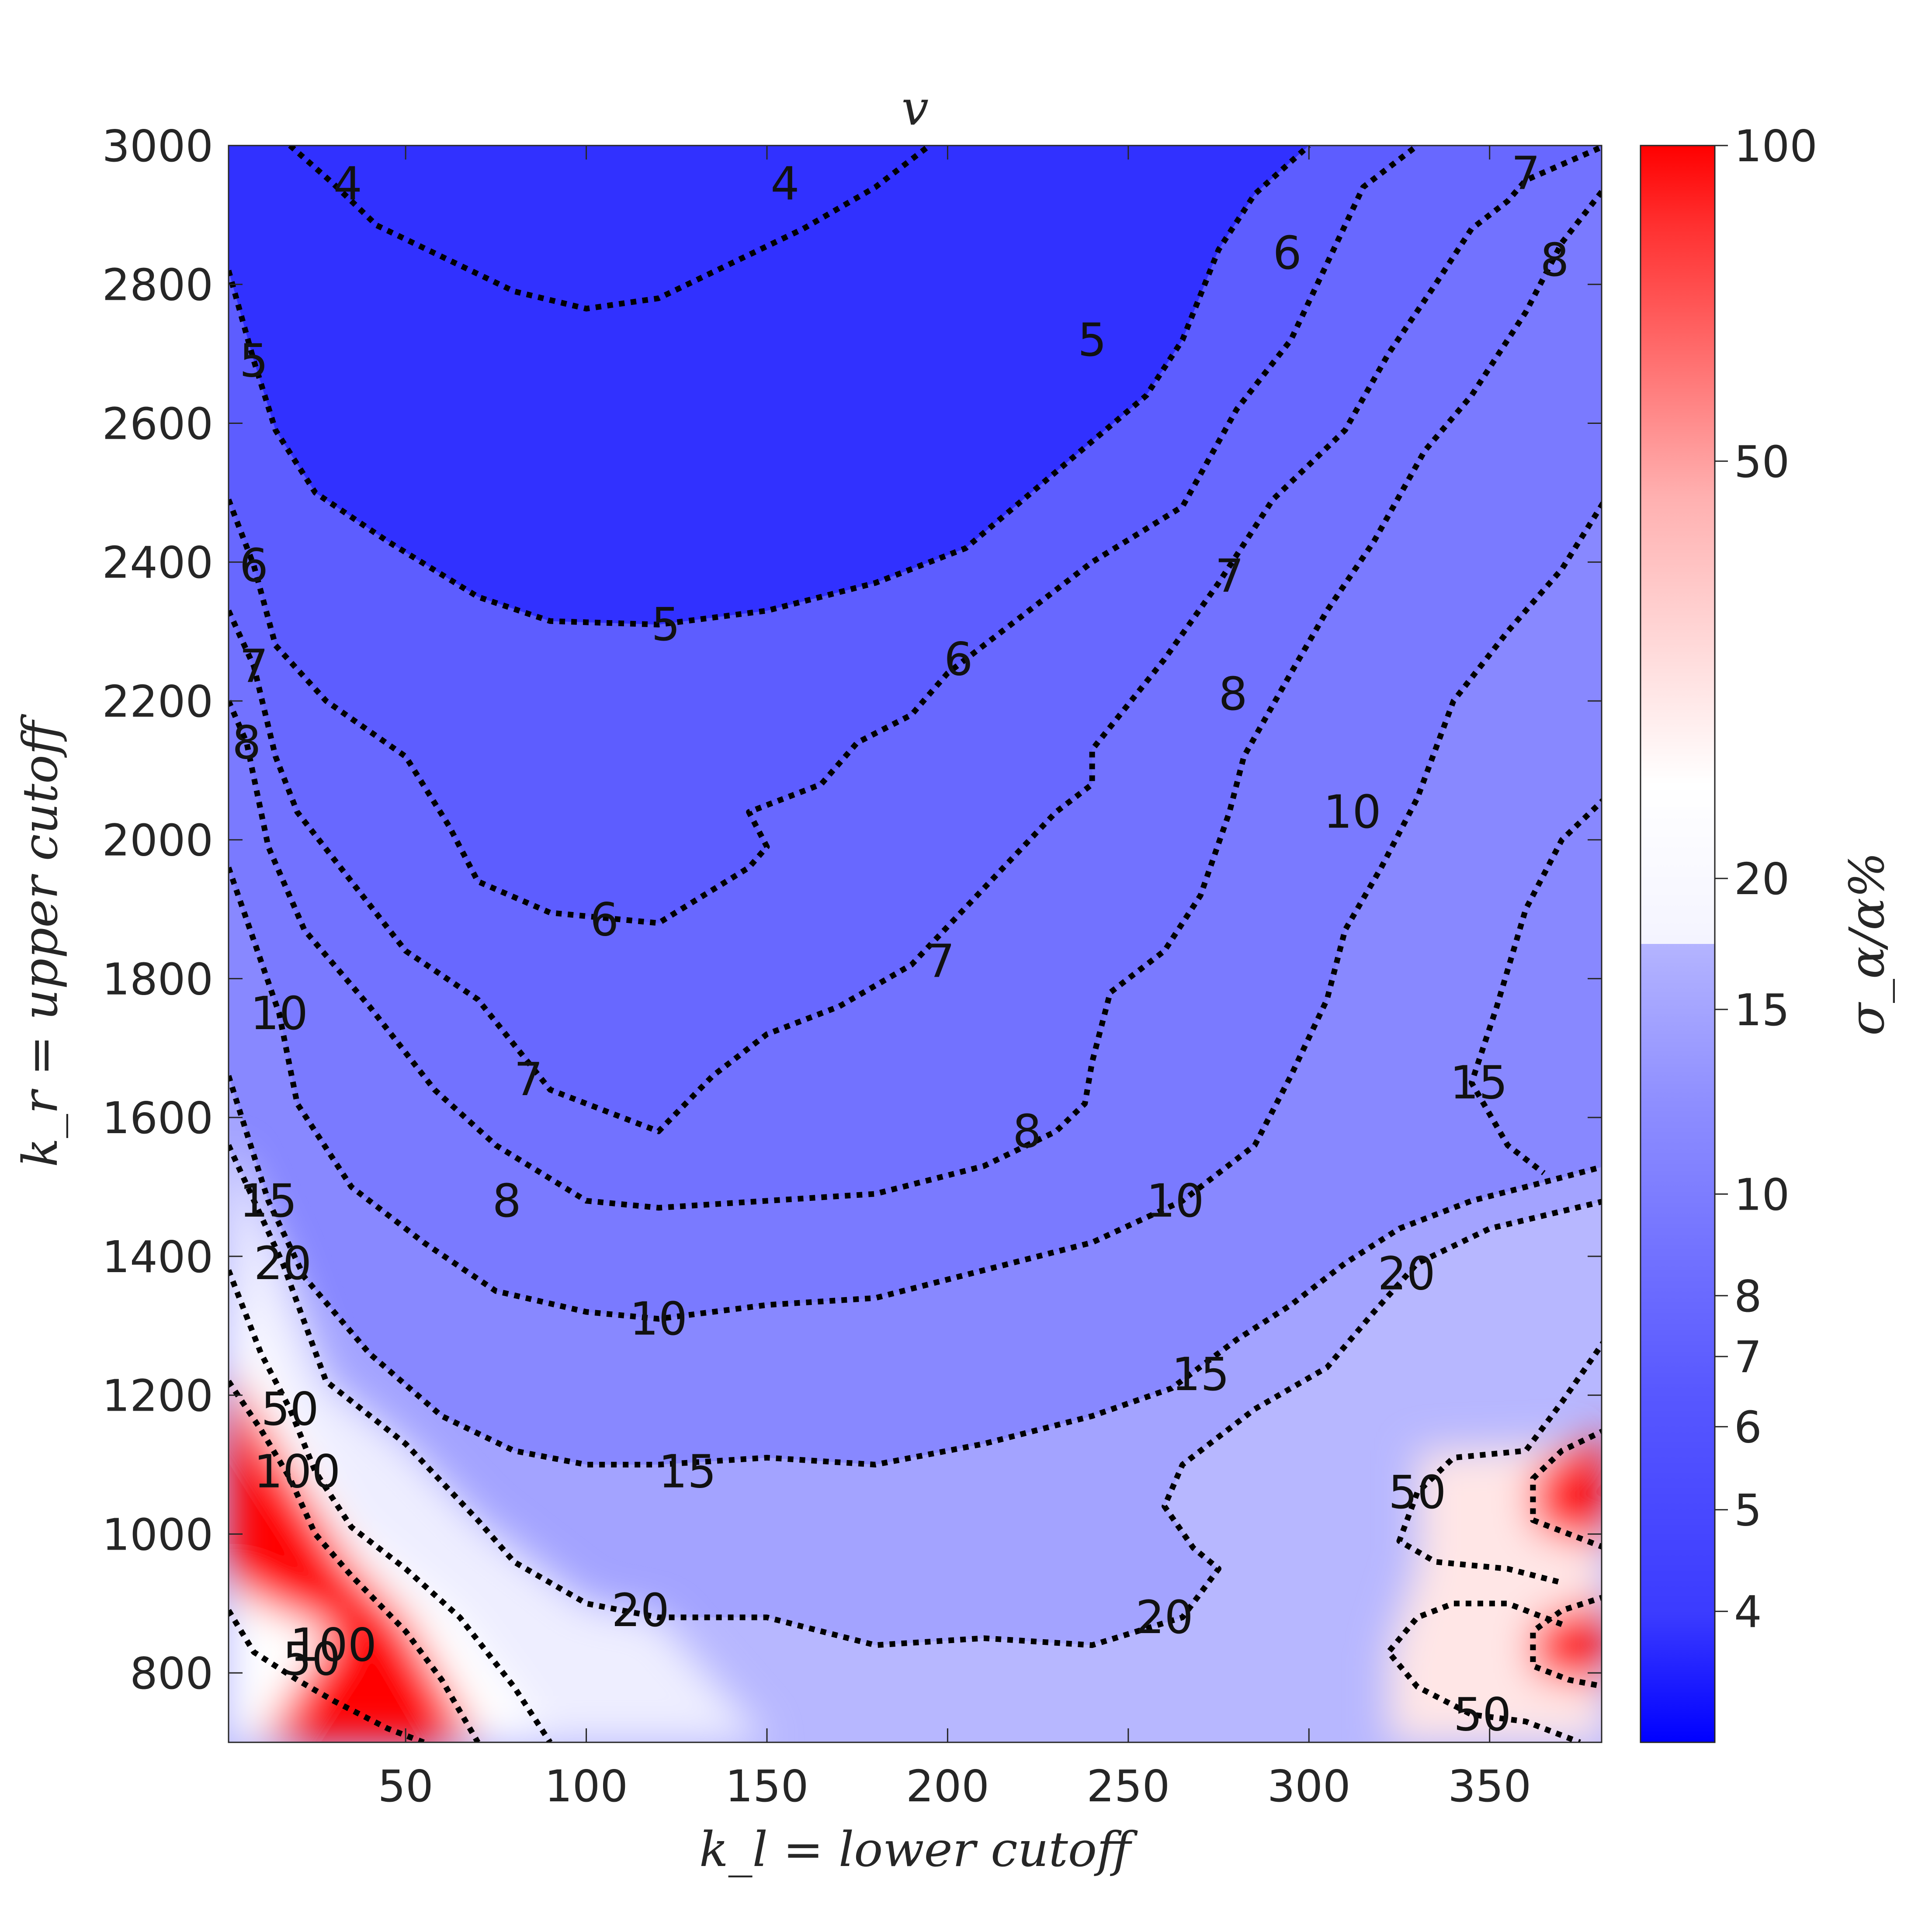 The height and width of the screenshot is (1932, 1932). I want to click on y-tick-label: 1600, so click(158, 1118).